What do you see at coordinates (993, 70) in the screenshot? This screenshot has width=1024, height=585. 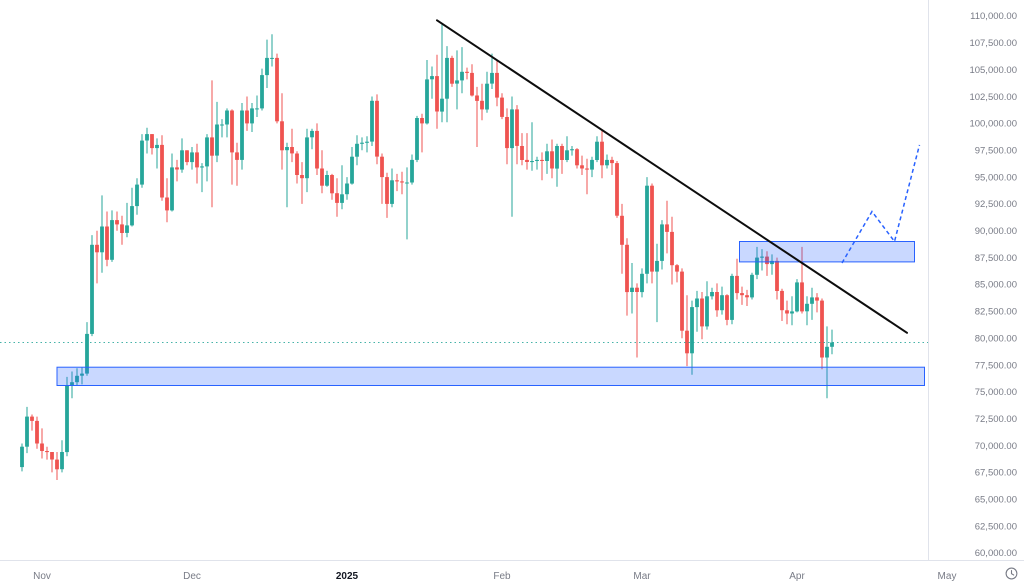 I see `price-axis-label: 105,000.00` at bounding box center [993, 70].